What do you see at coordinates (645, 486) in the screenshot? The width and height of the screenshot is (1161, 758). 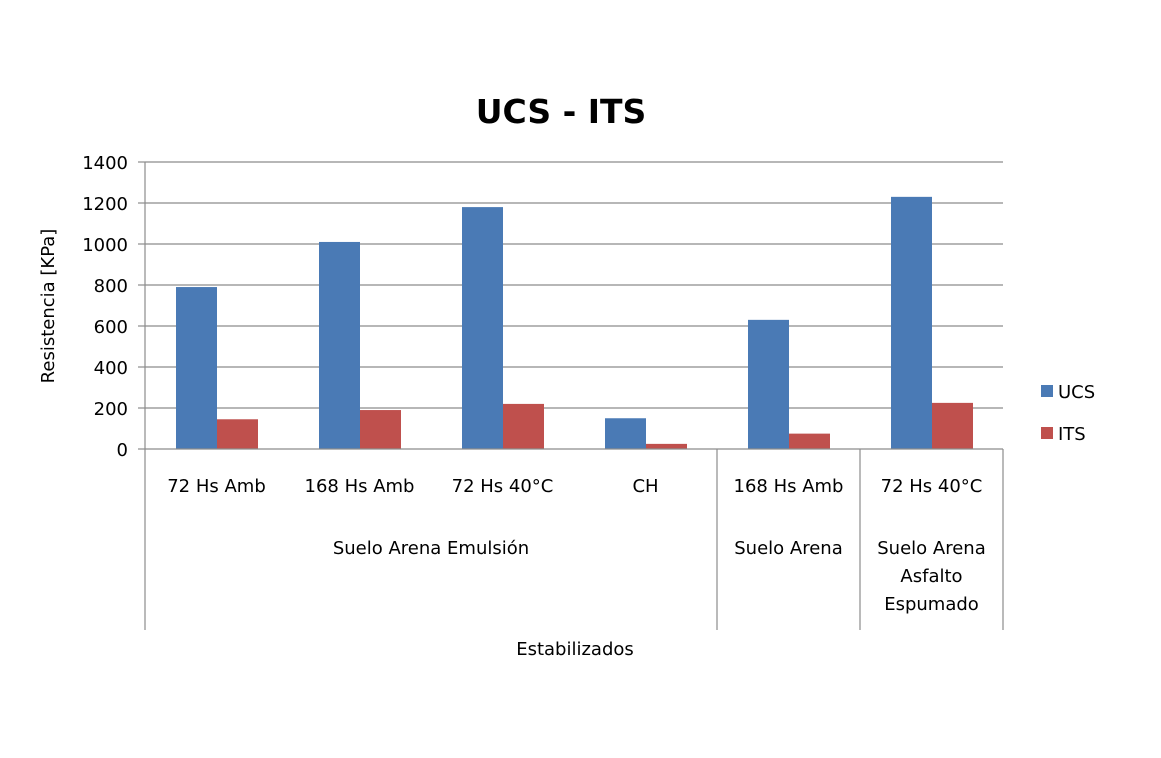 I see `x-category-label: CH` at bounding box center [645, 486].